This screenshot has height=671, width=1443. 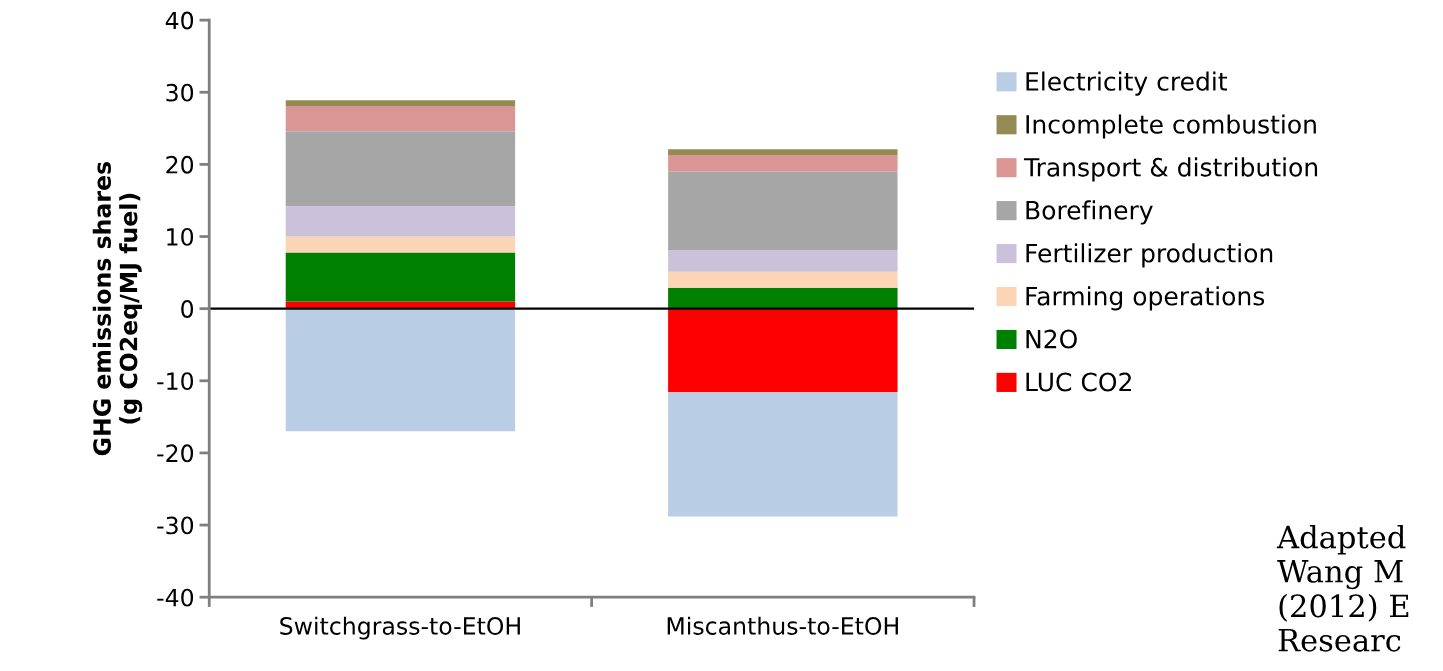 What do you see at coordinates (1171, 126) in the screenshot?
I see `legend-label: Incomplete combustion` at bounding box center [1171, 126].